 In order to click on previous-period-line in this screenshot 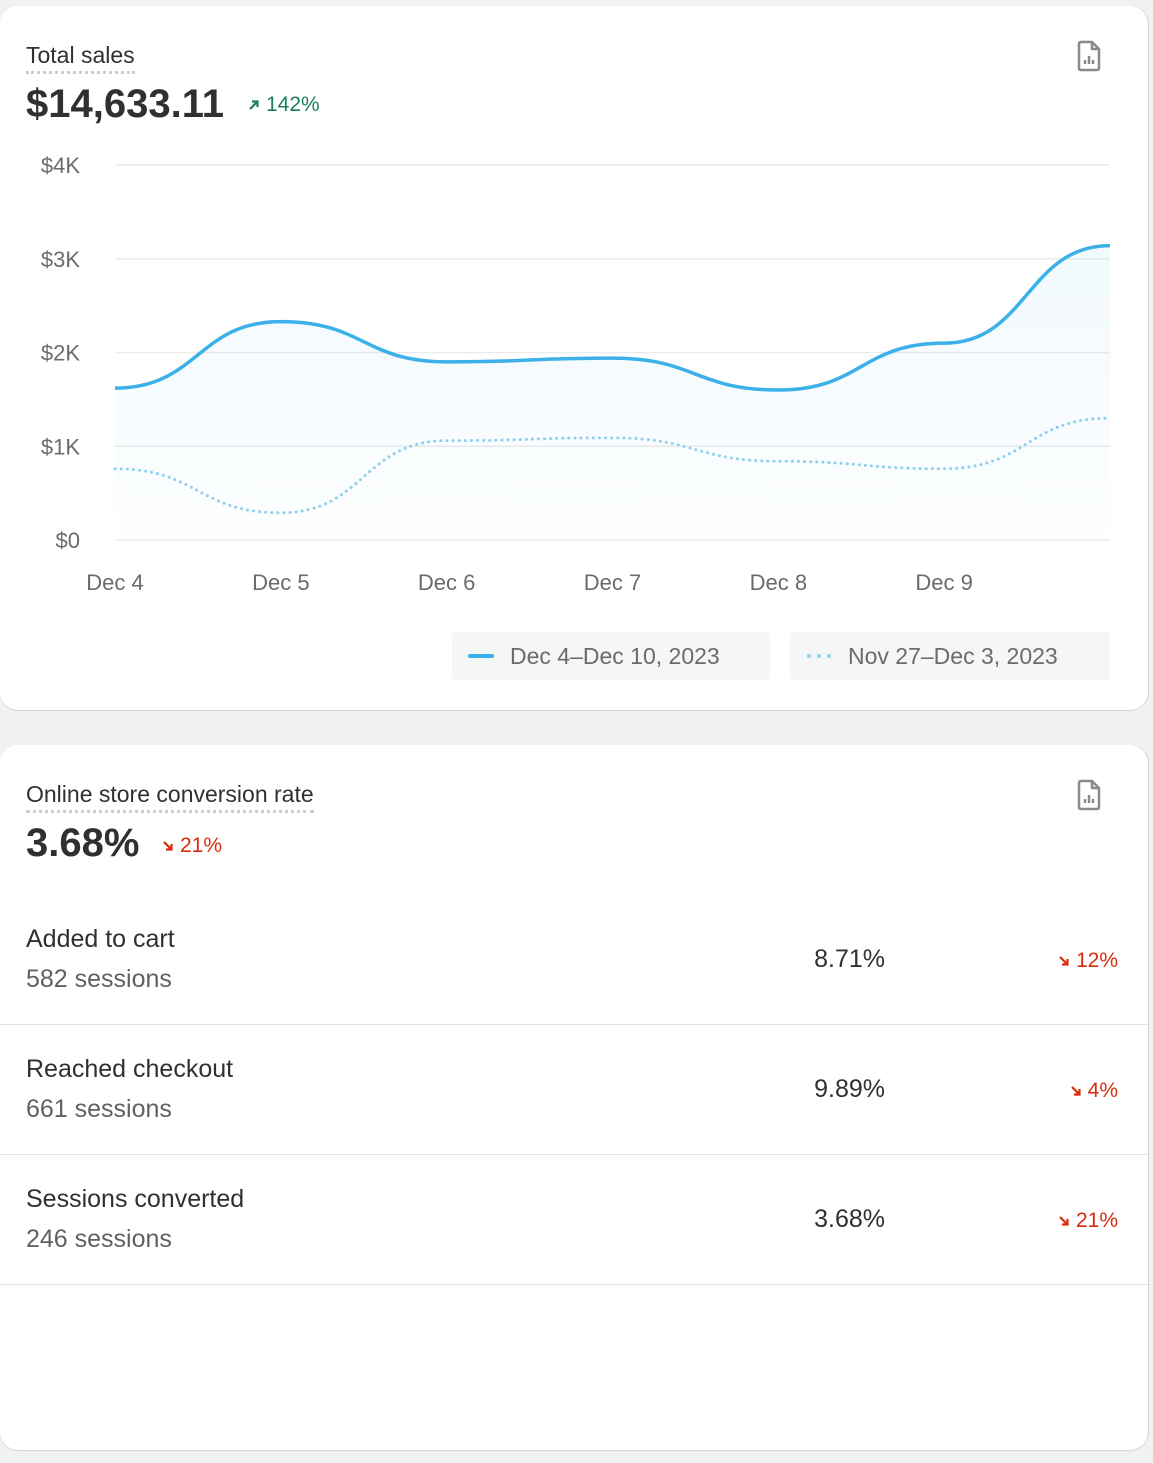, I will do `click(612, 465)`.